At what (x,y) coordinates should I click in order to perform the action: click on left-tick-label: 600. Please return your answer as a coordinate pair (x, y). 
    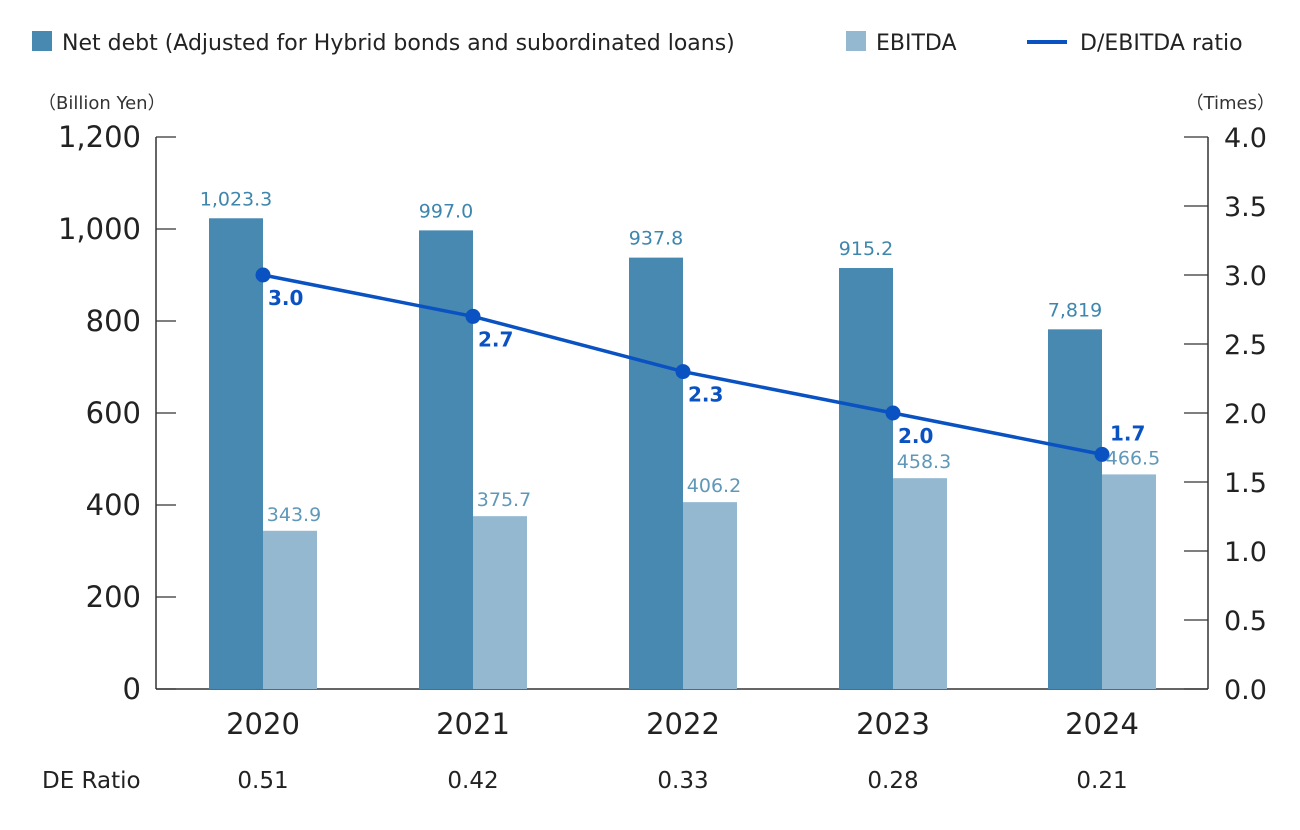
    Looking at the image, I should click on (113, 413).